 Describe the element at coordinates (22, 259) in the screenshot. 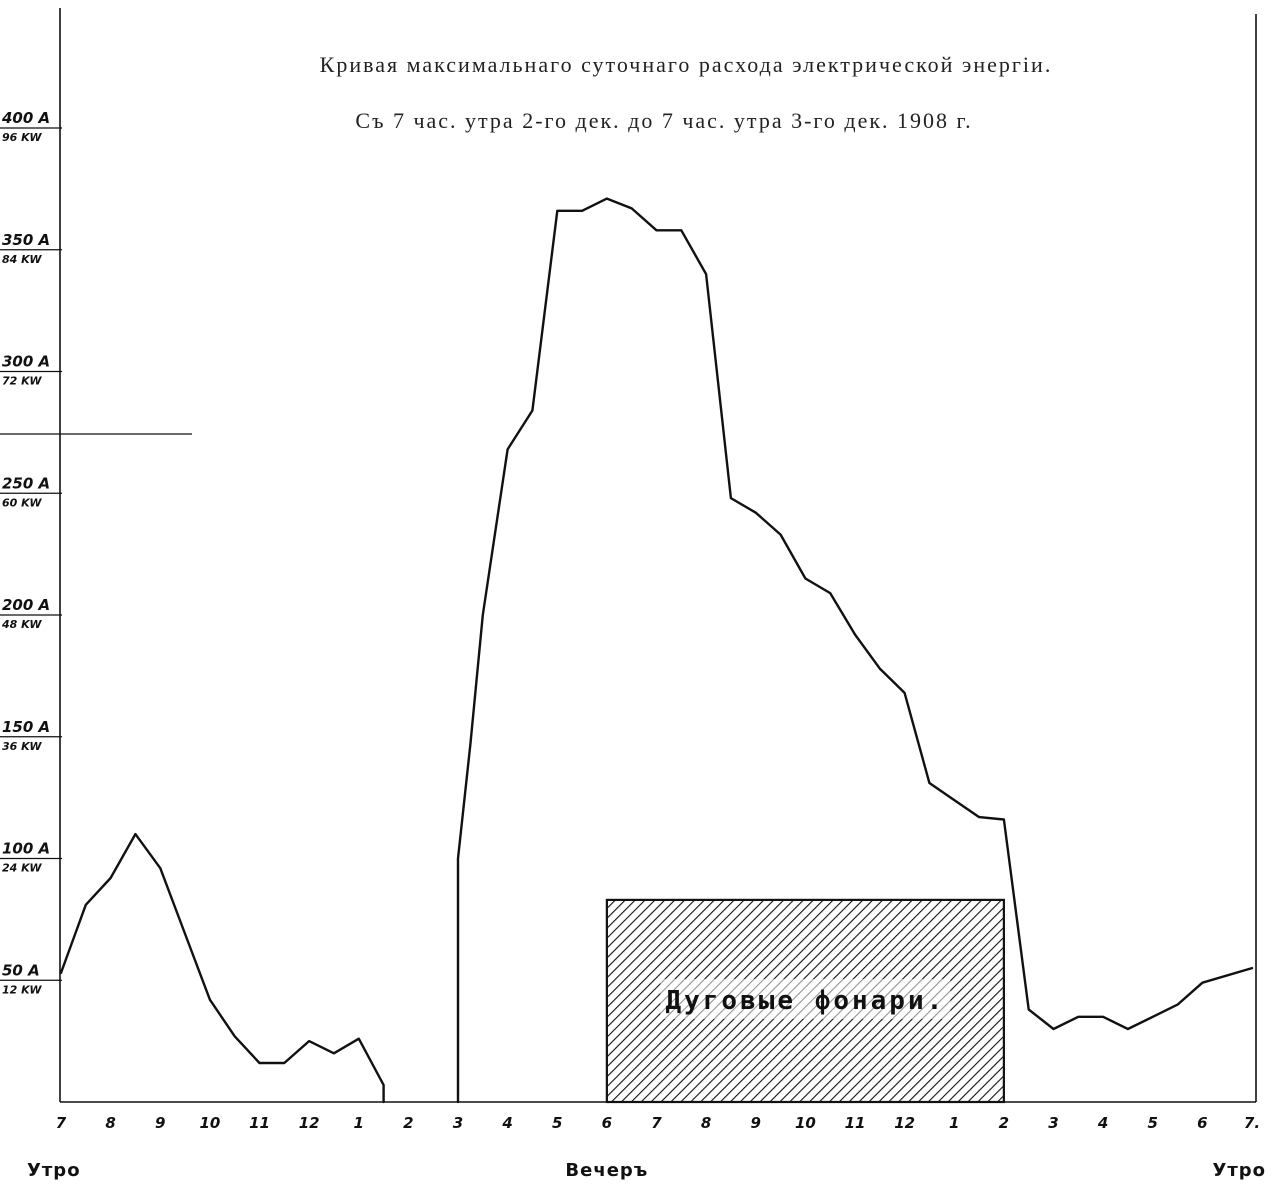

I see `y-tick-kw-label: 84 KW` at that location.